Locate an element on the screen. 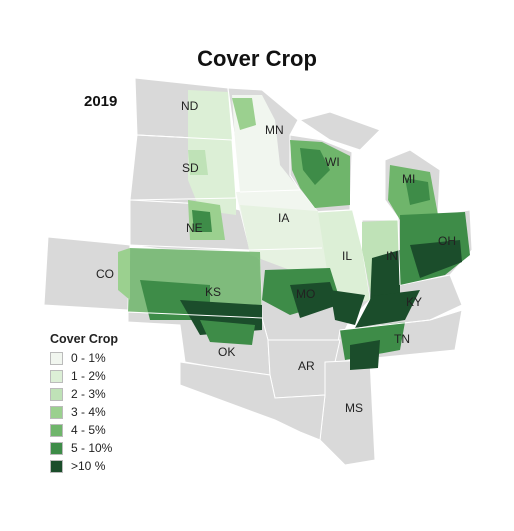  legend-item: 5 - 10% is located at coordinates (84, 448).